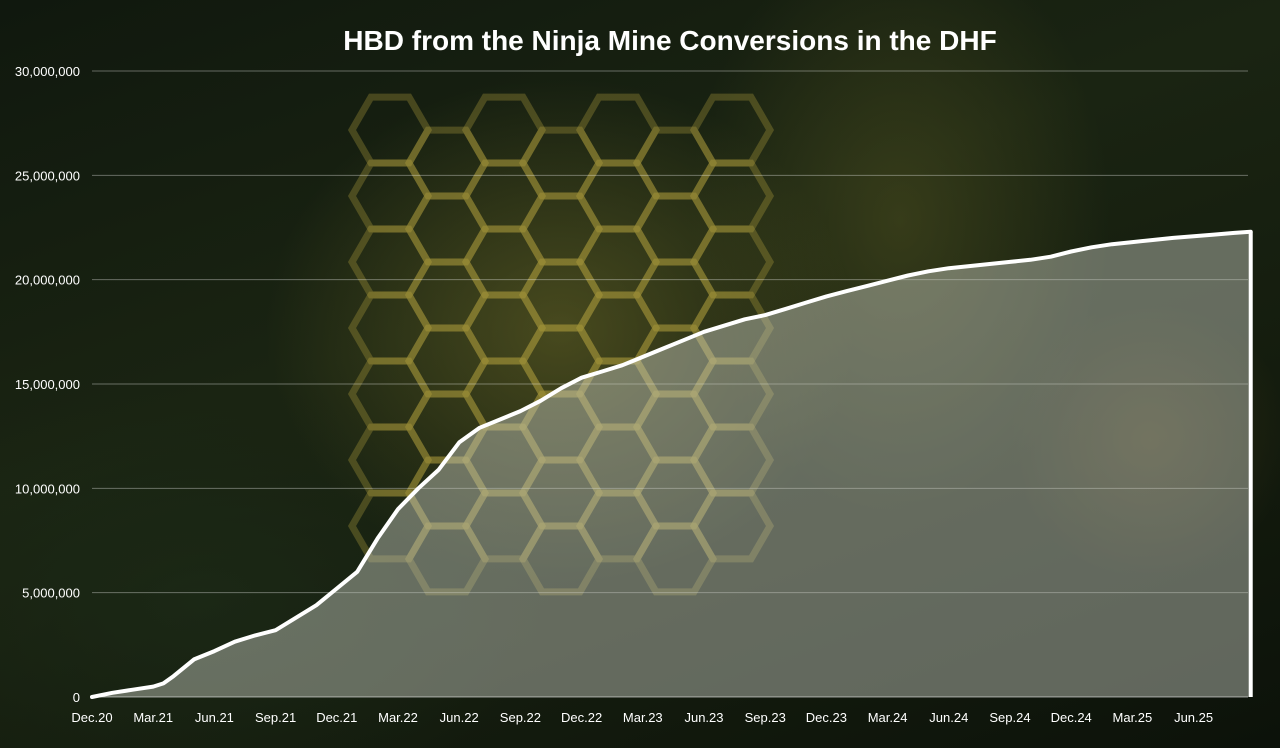 This screenshot has height=748, width=1280. What do you see at coordinates (826, 717) in the screenshot?
I see `x-tick-label: Dec.23` at bounding box center [826, 717].